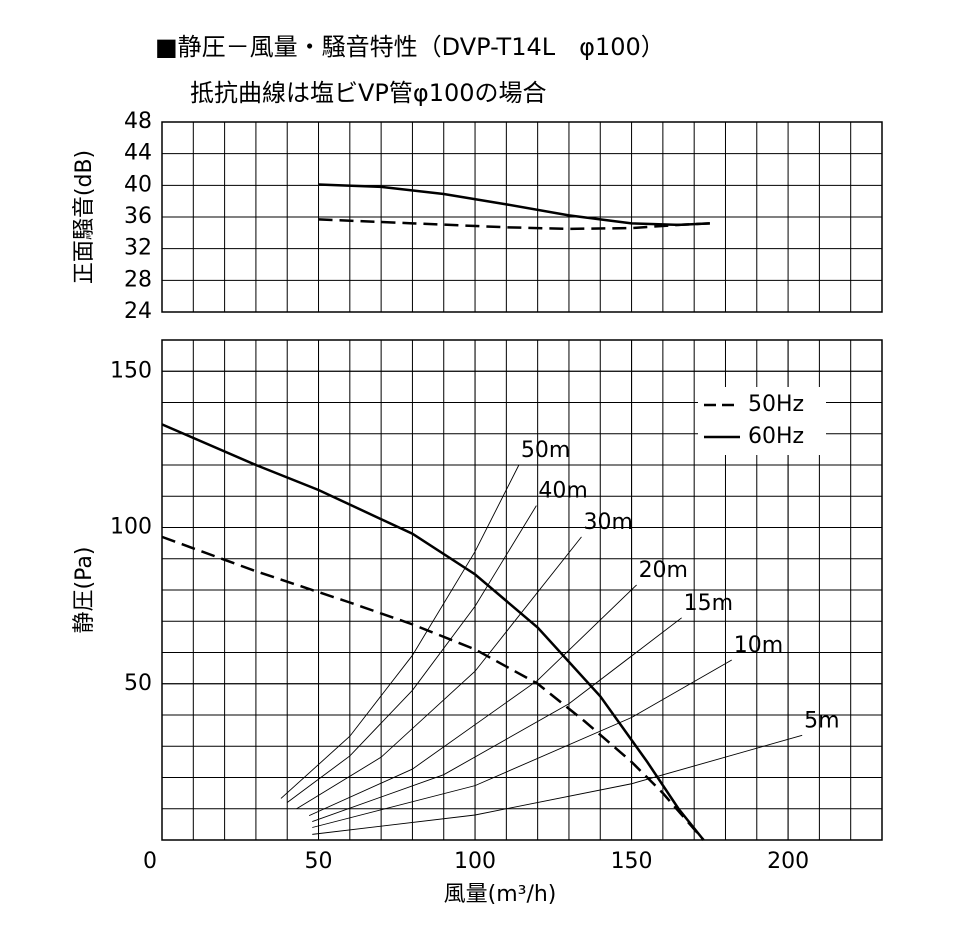 The height and width of the screenshot is (948, 959). I want to click on y-axis-label: 正面騒音(dB), so click(84, 217).